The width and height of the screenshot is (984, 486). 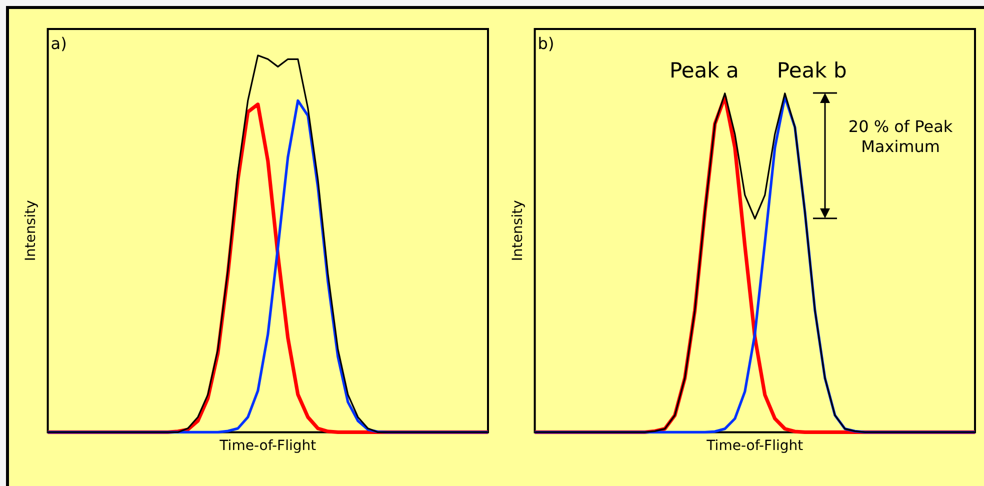 I want to click on annotation: 20 % of Peak Maximum, so click(x=900, y=137).